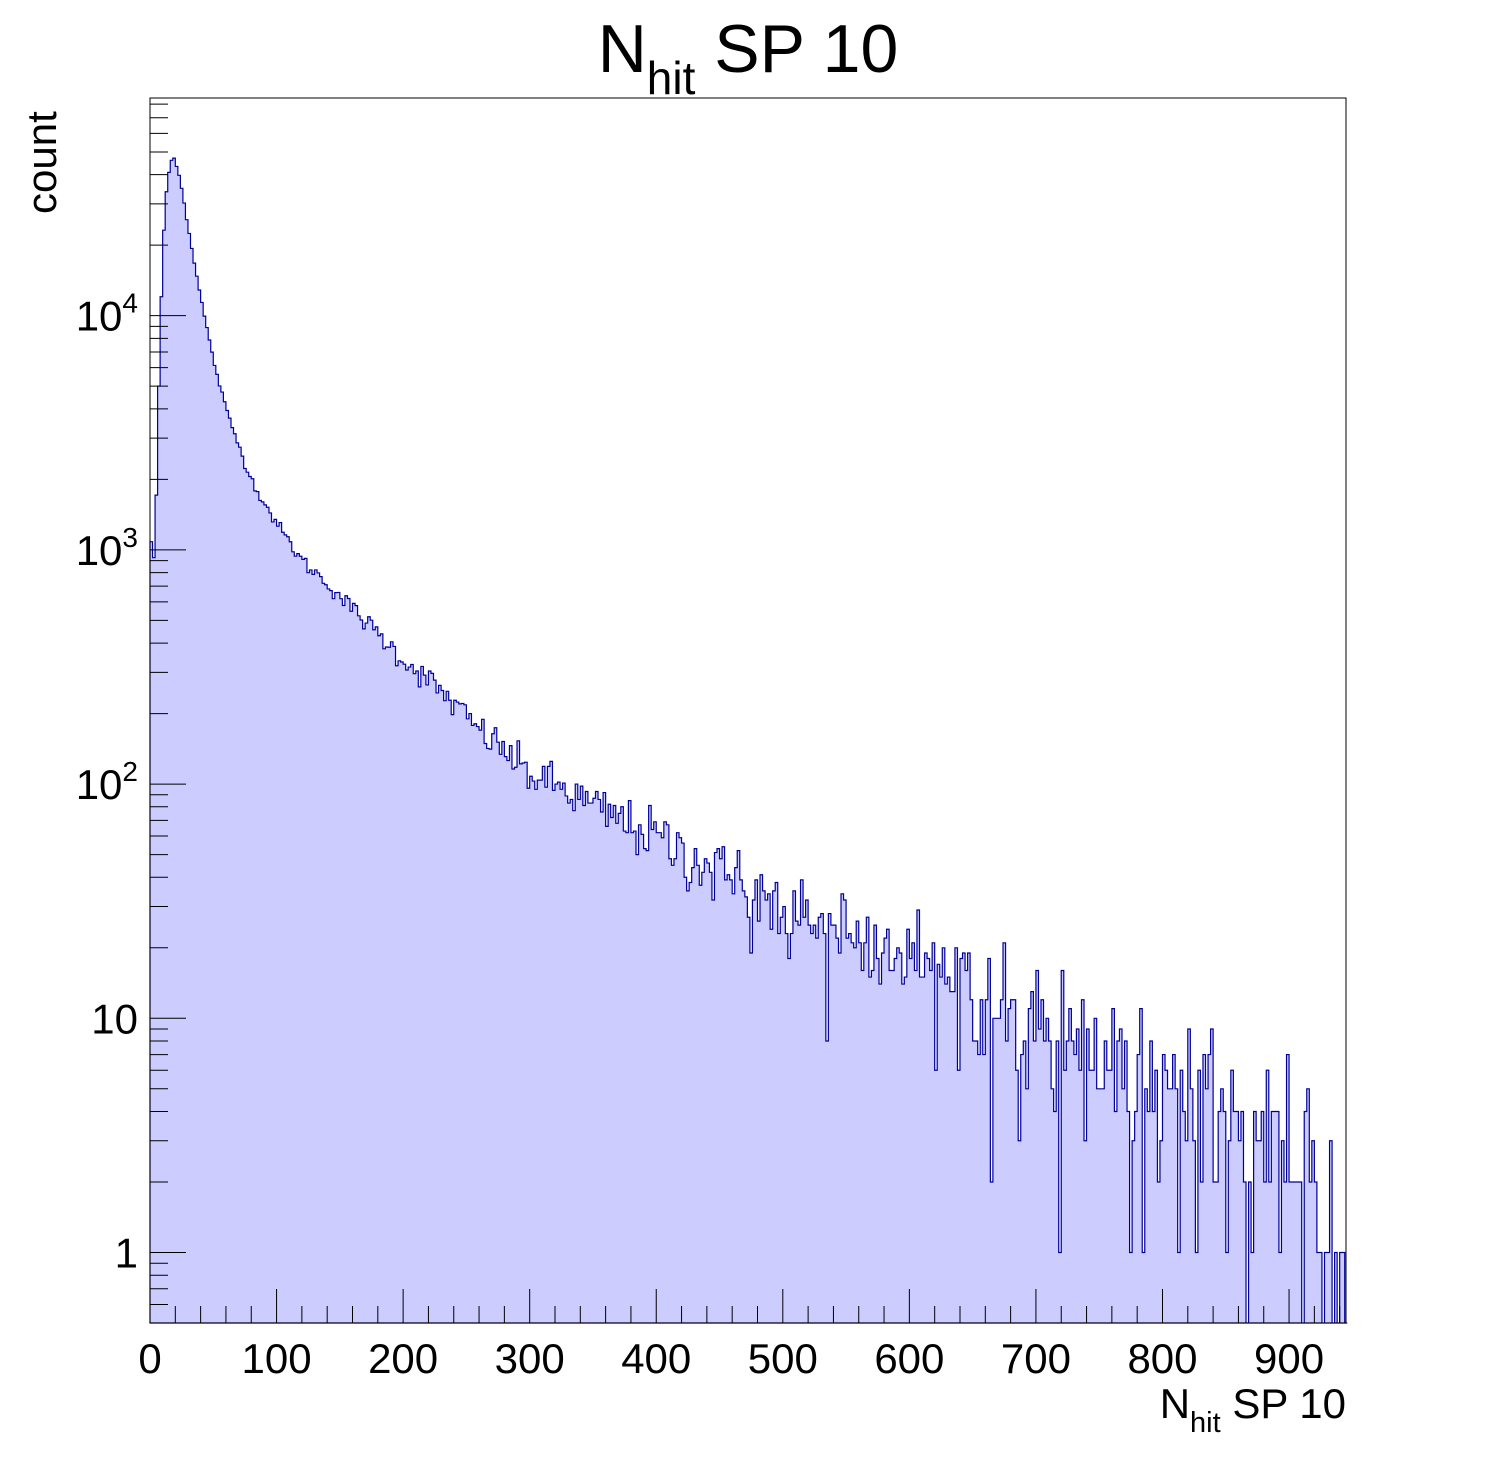 The image size is (1496, 1477). What do you see at coordinates (1283, 1403) in the screenshot?
I see `x-axis-label-rest: SP 10` at bounding box center [1283, 1403].